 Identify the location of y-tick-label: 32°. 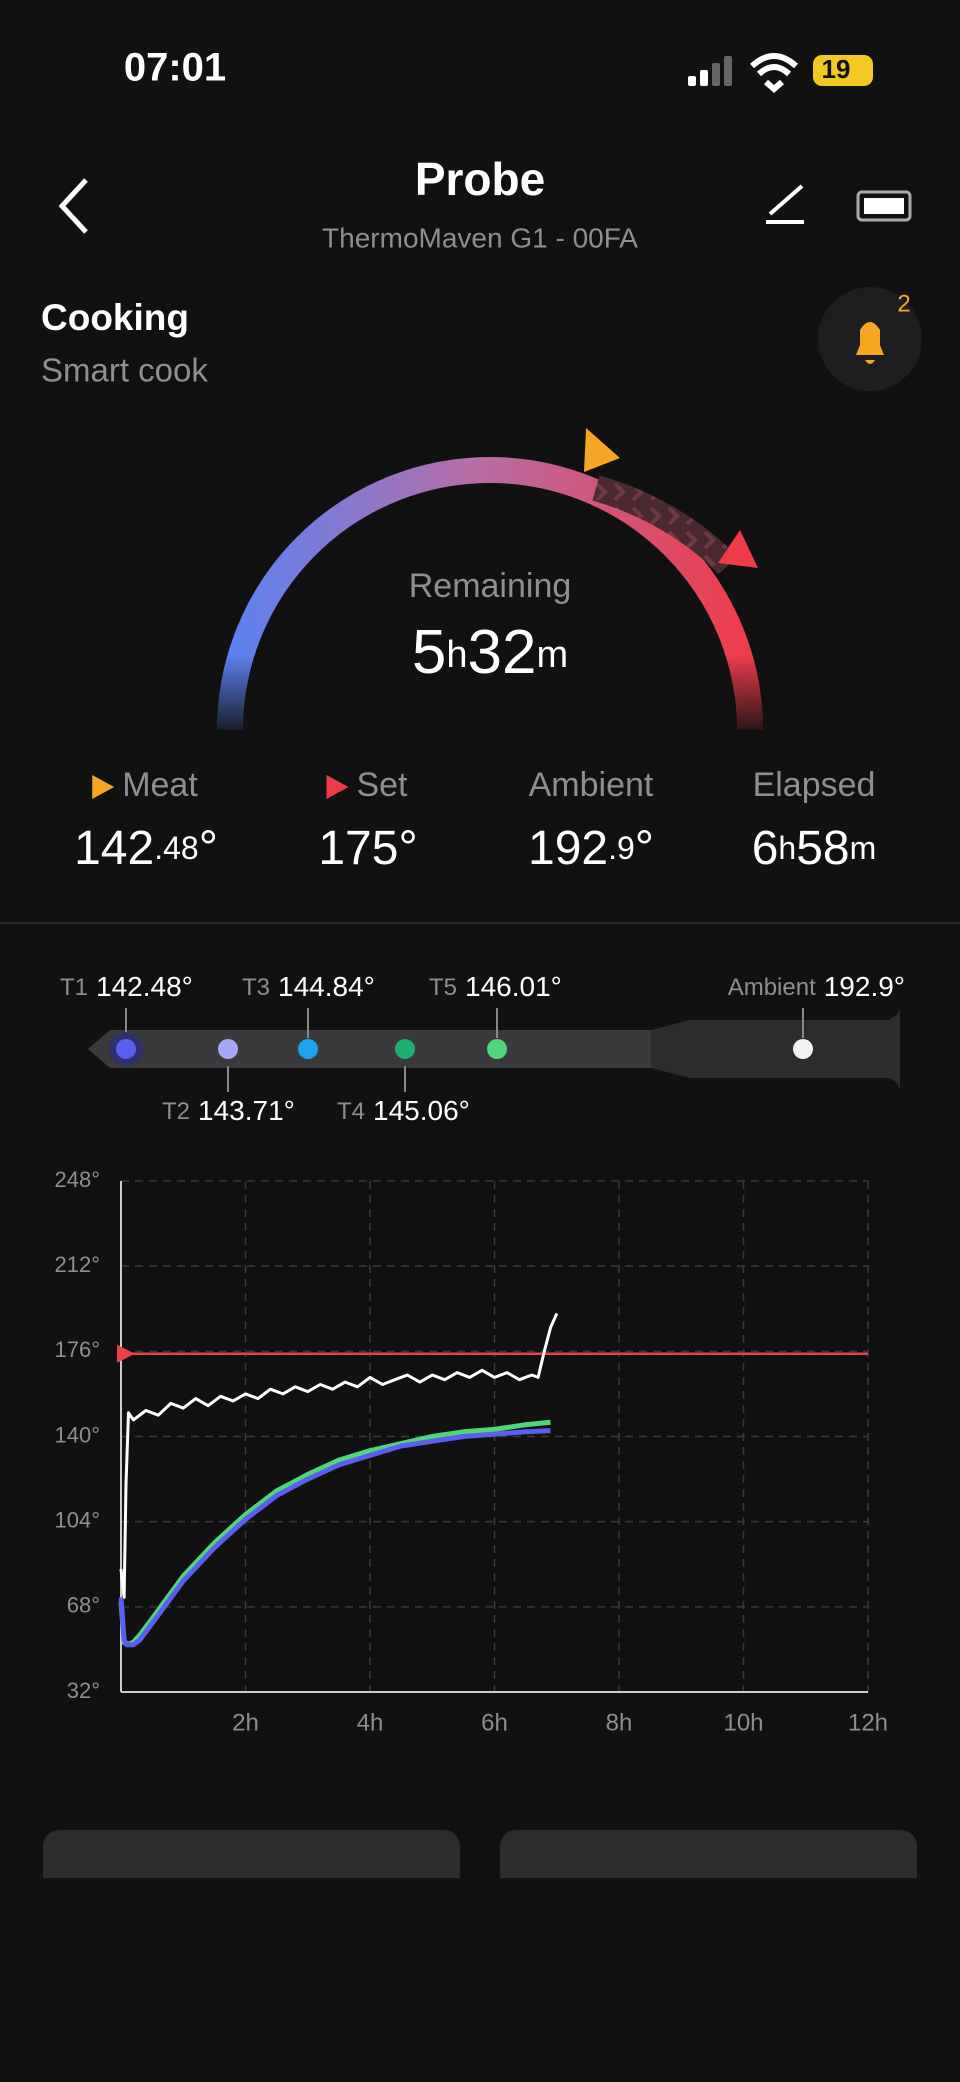
(83, 1690).